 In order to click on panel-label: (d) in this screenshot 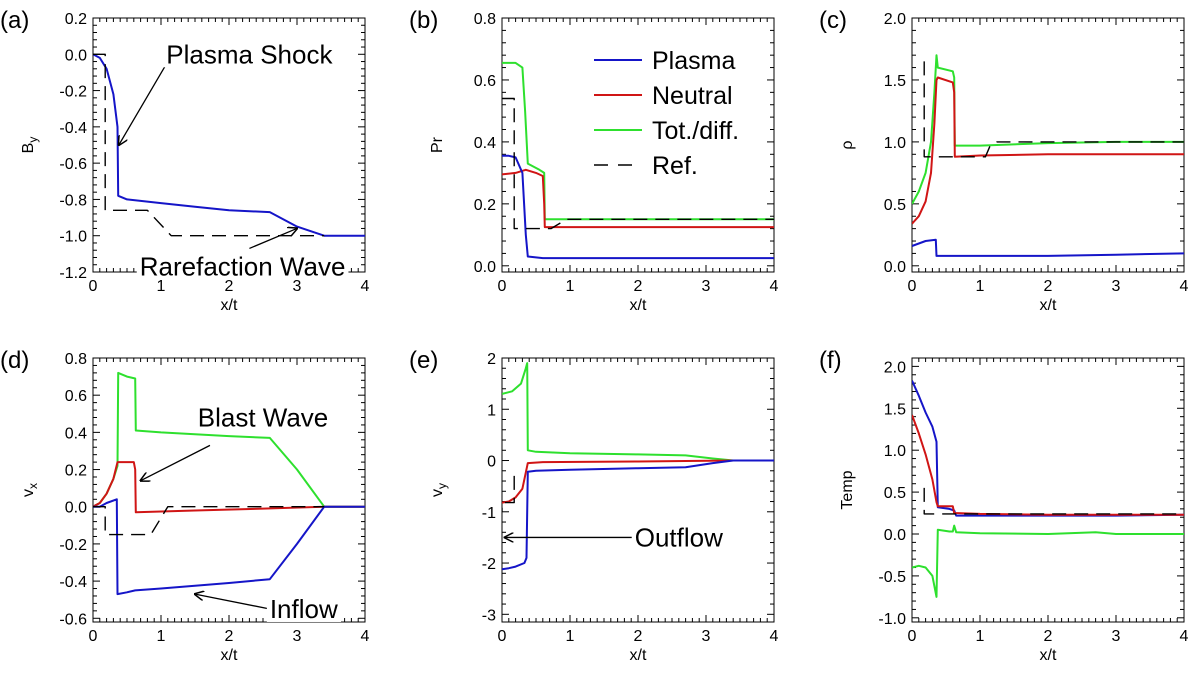, I will do `click(14, 360)`.